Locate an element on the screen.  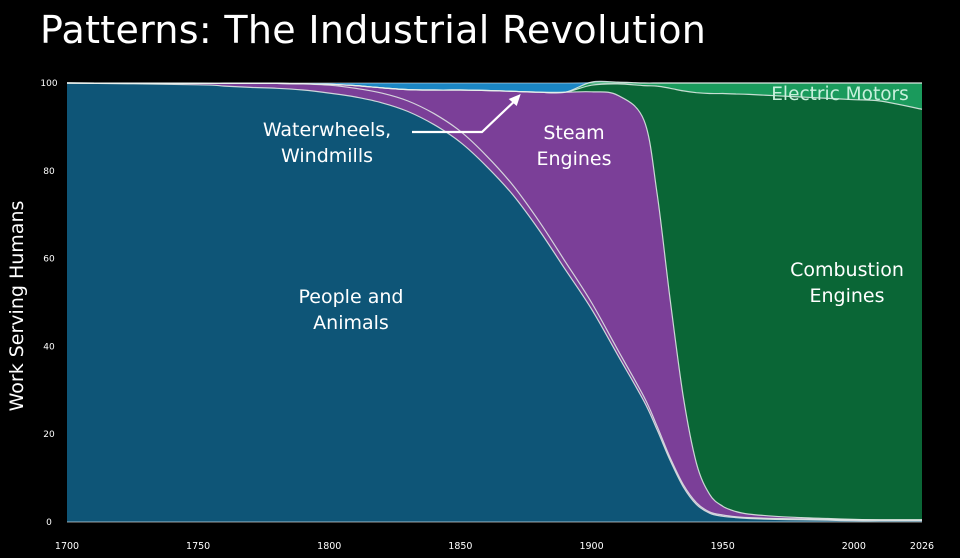
y-tick-label: 40 is located at coordinates (49, 347).